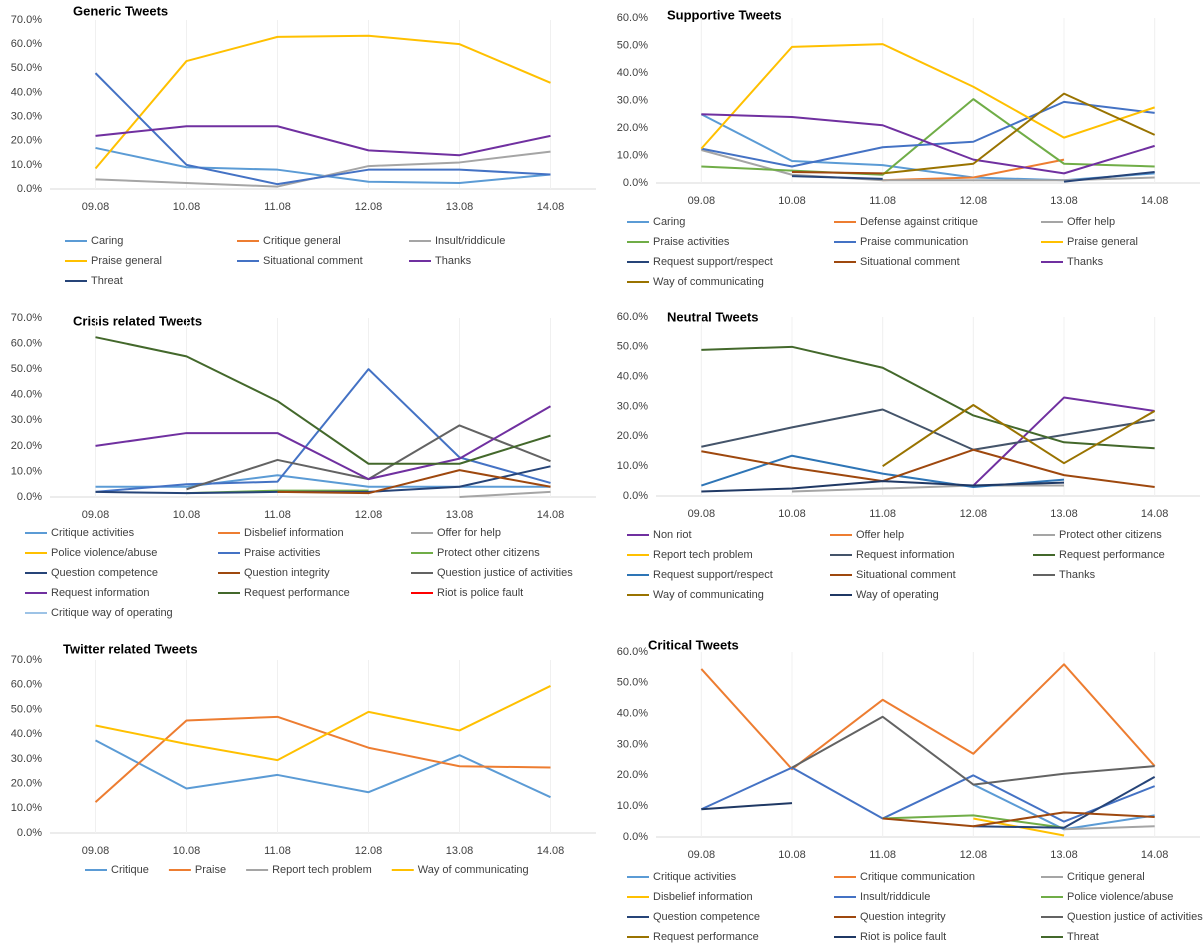 Image resolution: width=1203 pixels, height=952 pixels. I want to click on legend-label: Police violence/abuse, so click(1120, 897).